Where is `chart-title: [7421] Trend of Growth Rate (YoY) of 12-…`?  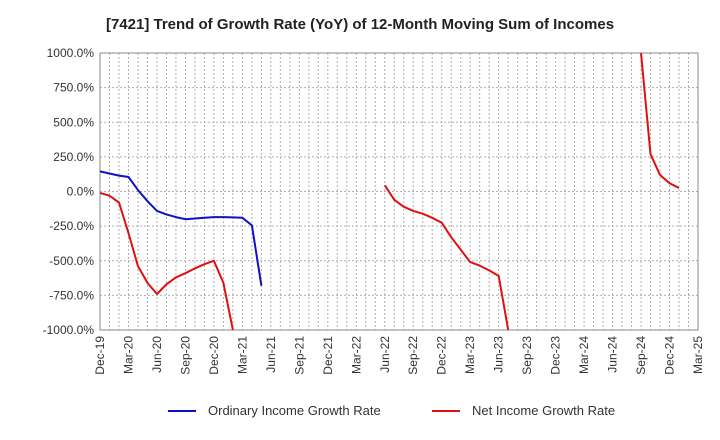
chart-title: [7421] Trend of Growth Rate (YoY) of 12-… is located at coordinates (360, 24).